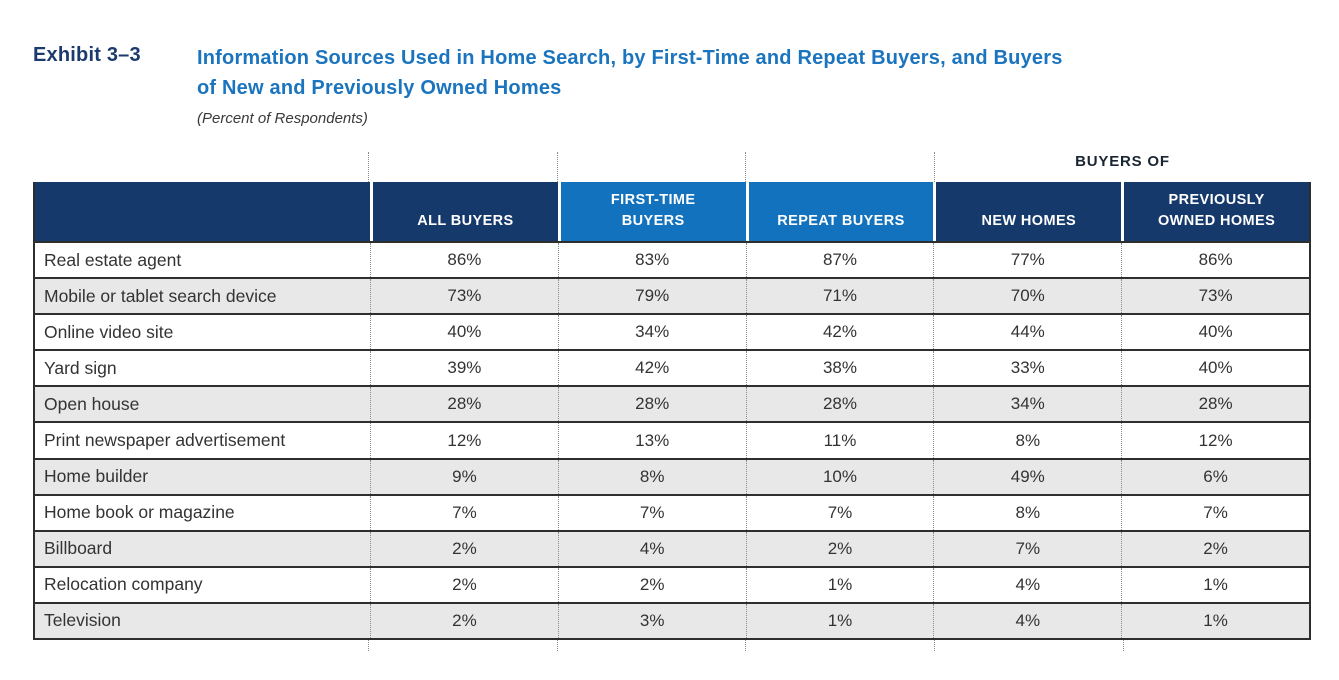 The height and width of the screenshot is (680, 1339). What do you see at coordinates (839, 368) in the screenshot?
I see `cell-value: 38%` at bounding box center [839, 368].